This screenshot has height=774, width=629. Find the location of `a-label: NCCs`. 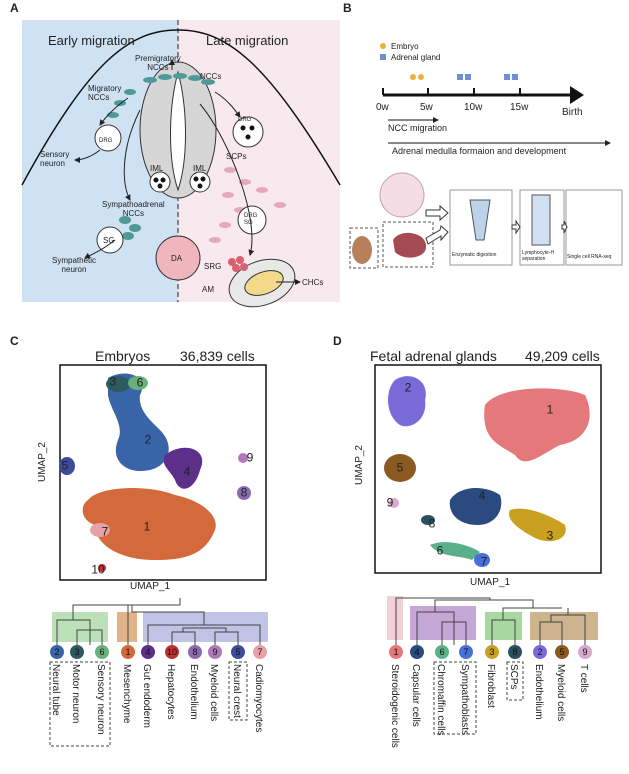

a-label: NCCs is located at coordinates (211, 76).